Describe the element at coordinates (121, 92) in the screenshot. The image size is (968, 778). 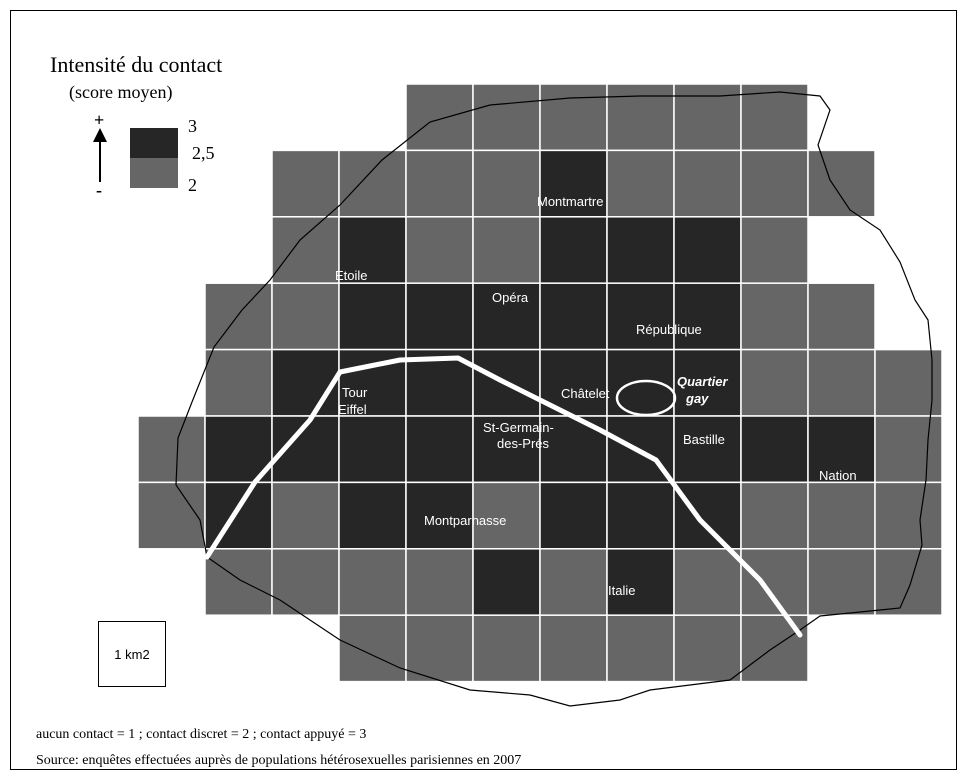
I see `legend-subtitle: (score moyen)` at that location.